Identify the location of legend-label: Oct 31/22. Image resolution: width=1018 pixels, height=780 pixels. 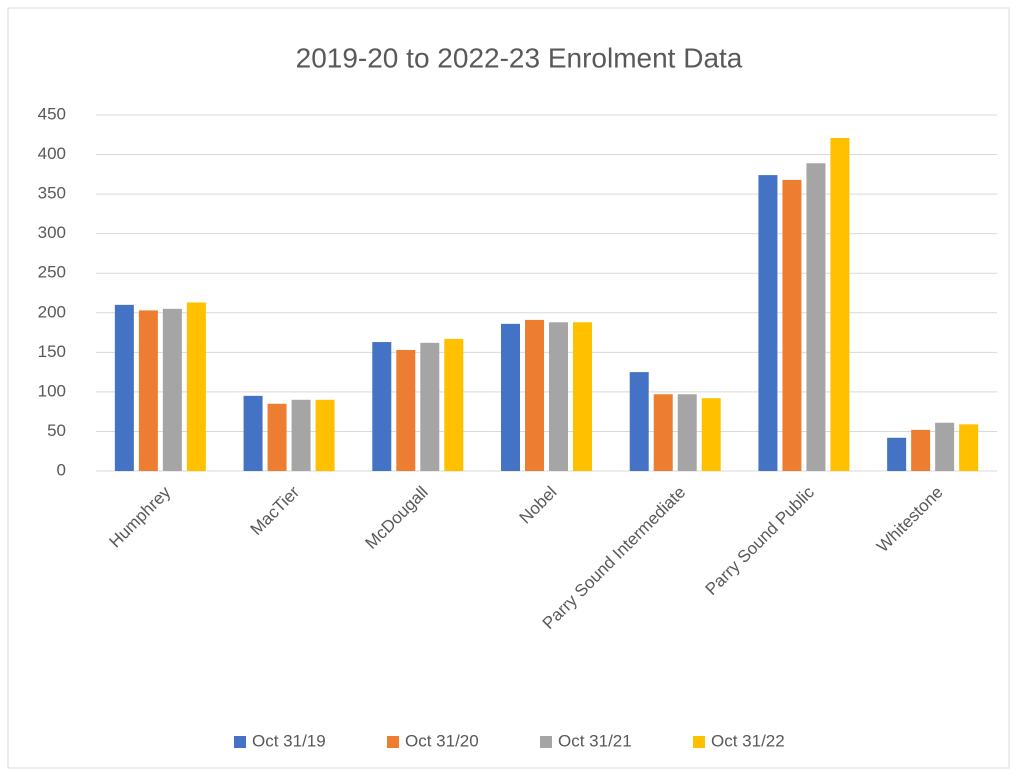
(748, 740).